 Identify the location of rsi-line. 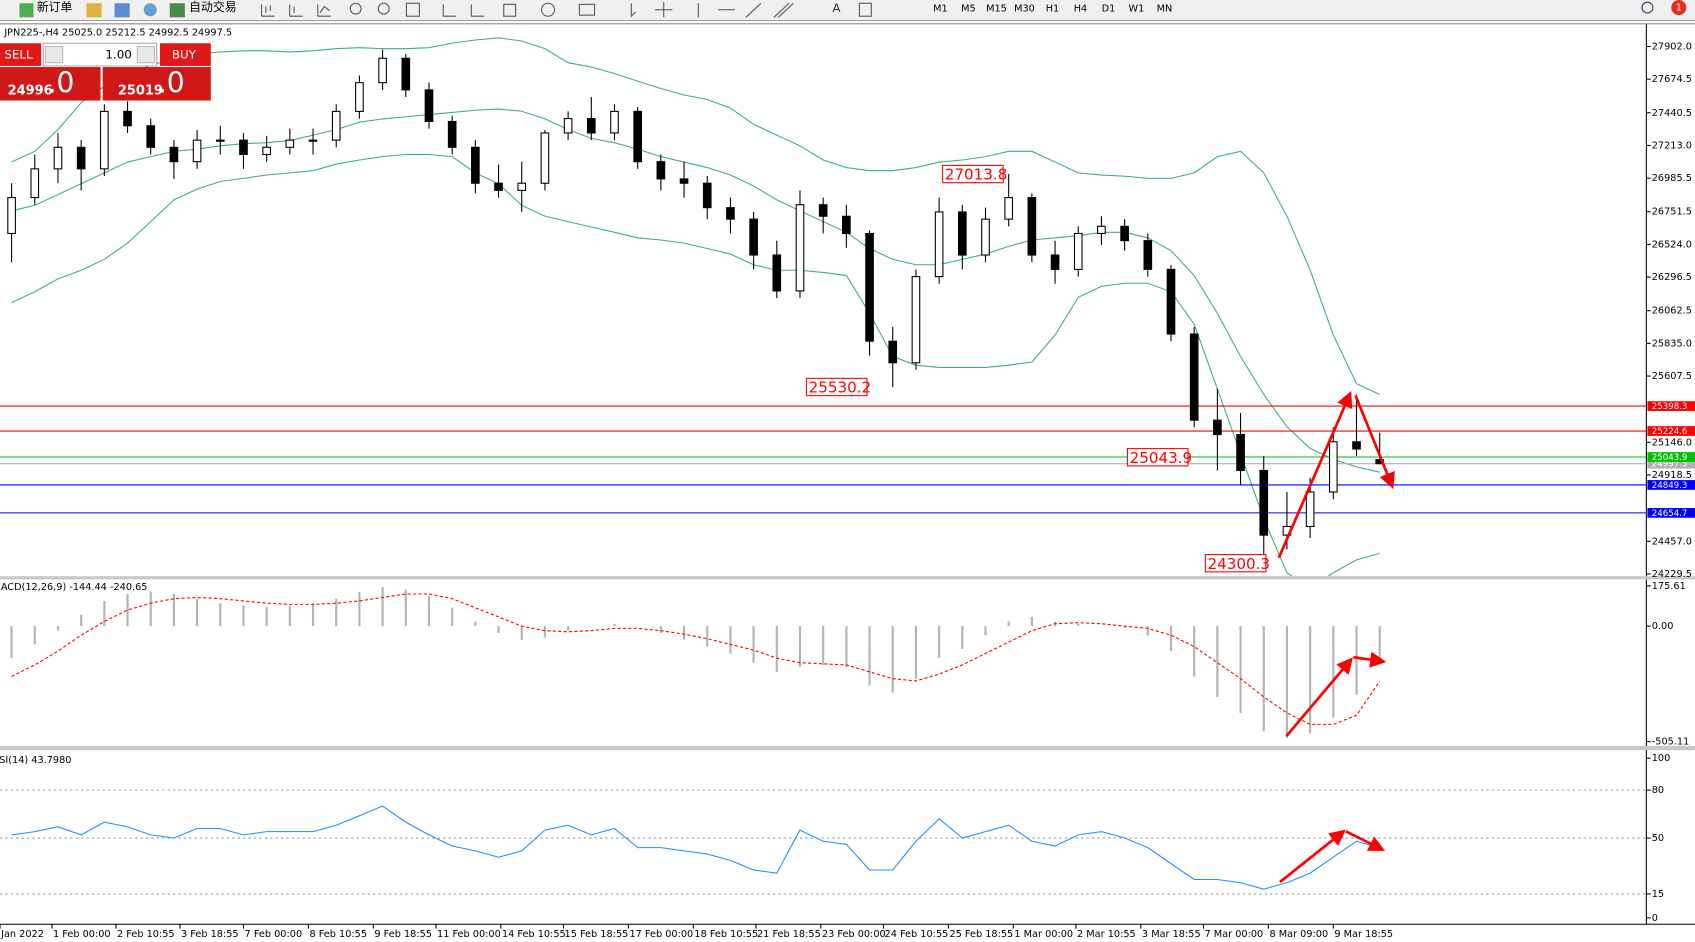
(695, 847).